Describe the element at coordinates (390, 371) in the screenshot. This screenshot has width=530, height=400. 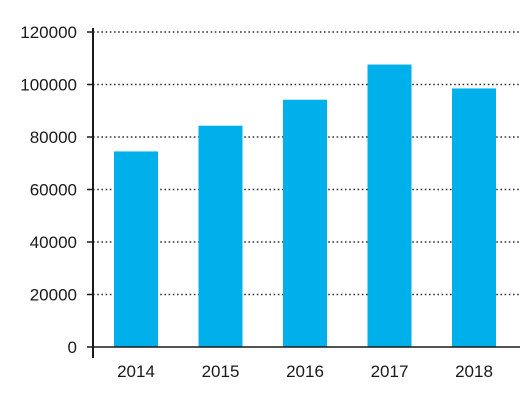
I see `x-tick-label-2017: 2017` at that location.